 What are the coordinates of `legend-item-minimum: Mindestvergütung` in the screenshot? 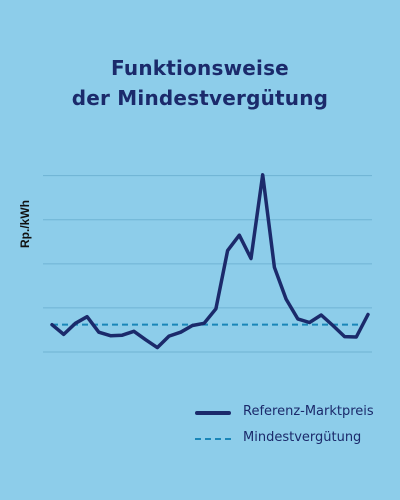 It's located at (290, 440).